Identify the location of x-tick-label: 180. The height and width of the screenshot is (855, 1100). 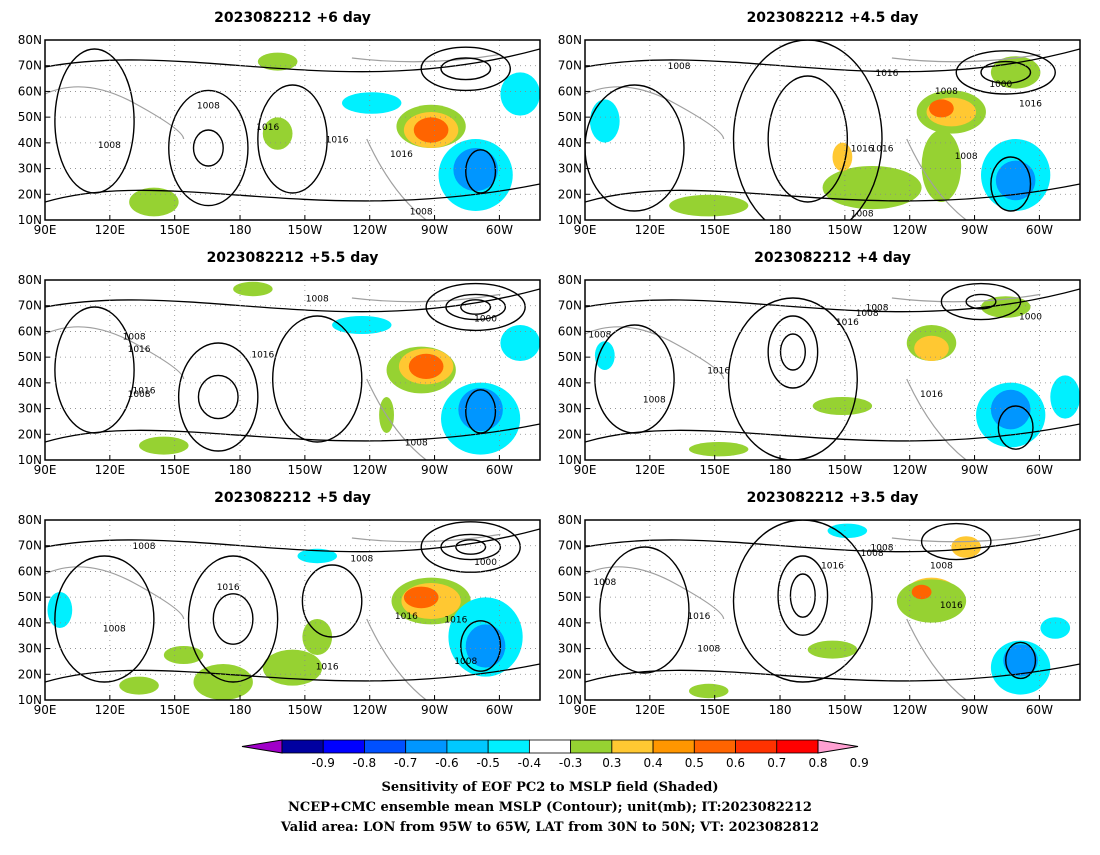
(780, 230).